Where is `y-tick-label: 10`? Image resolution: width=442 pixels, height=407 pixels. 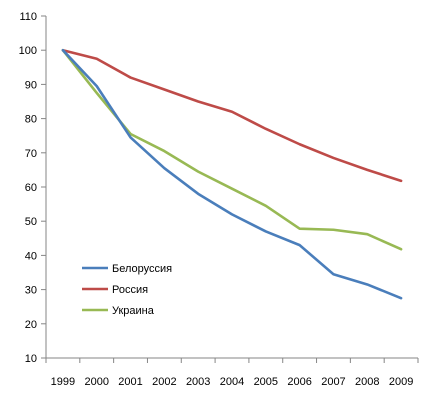
y-tick-label: 10 is located at coordinates (31, 359).